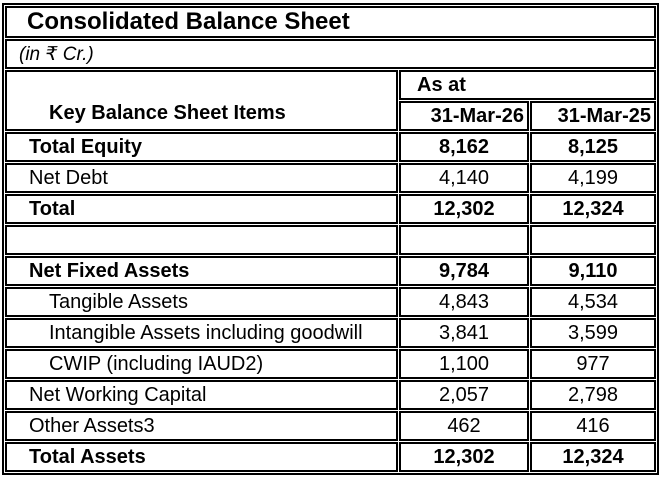 This screenshot has height=480, width=660. I want to click on row-value-period-1: 2,057, so click(464, 395).